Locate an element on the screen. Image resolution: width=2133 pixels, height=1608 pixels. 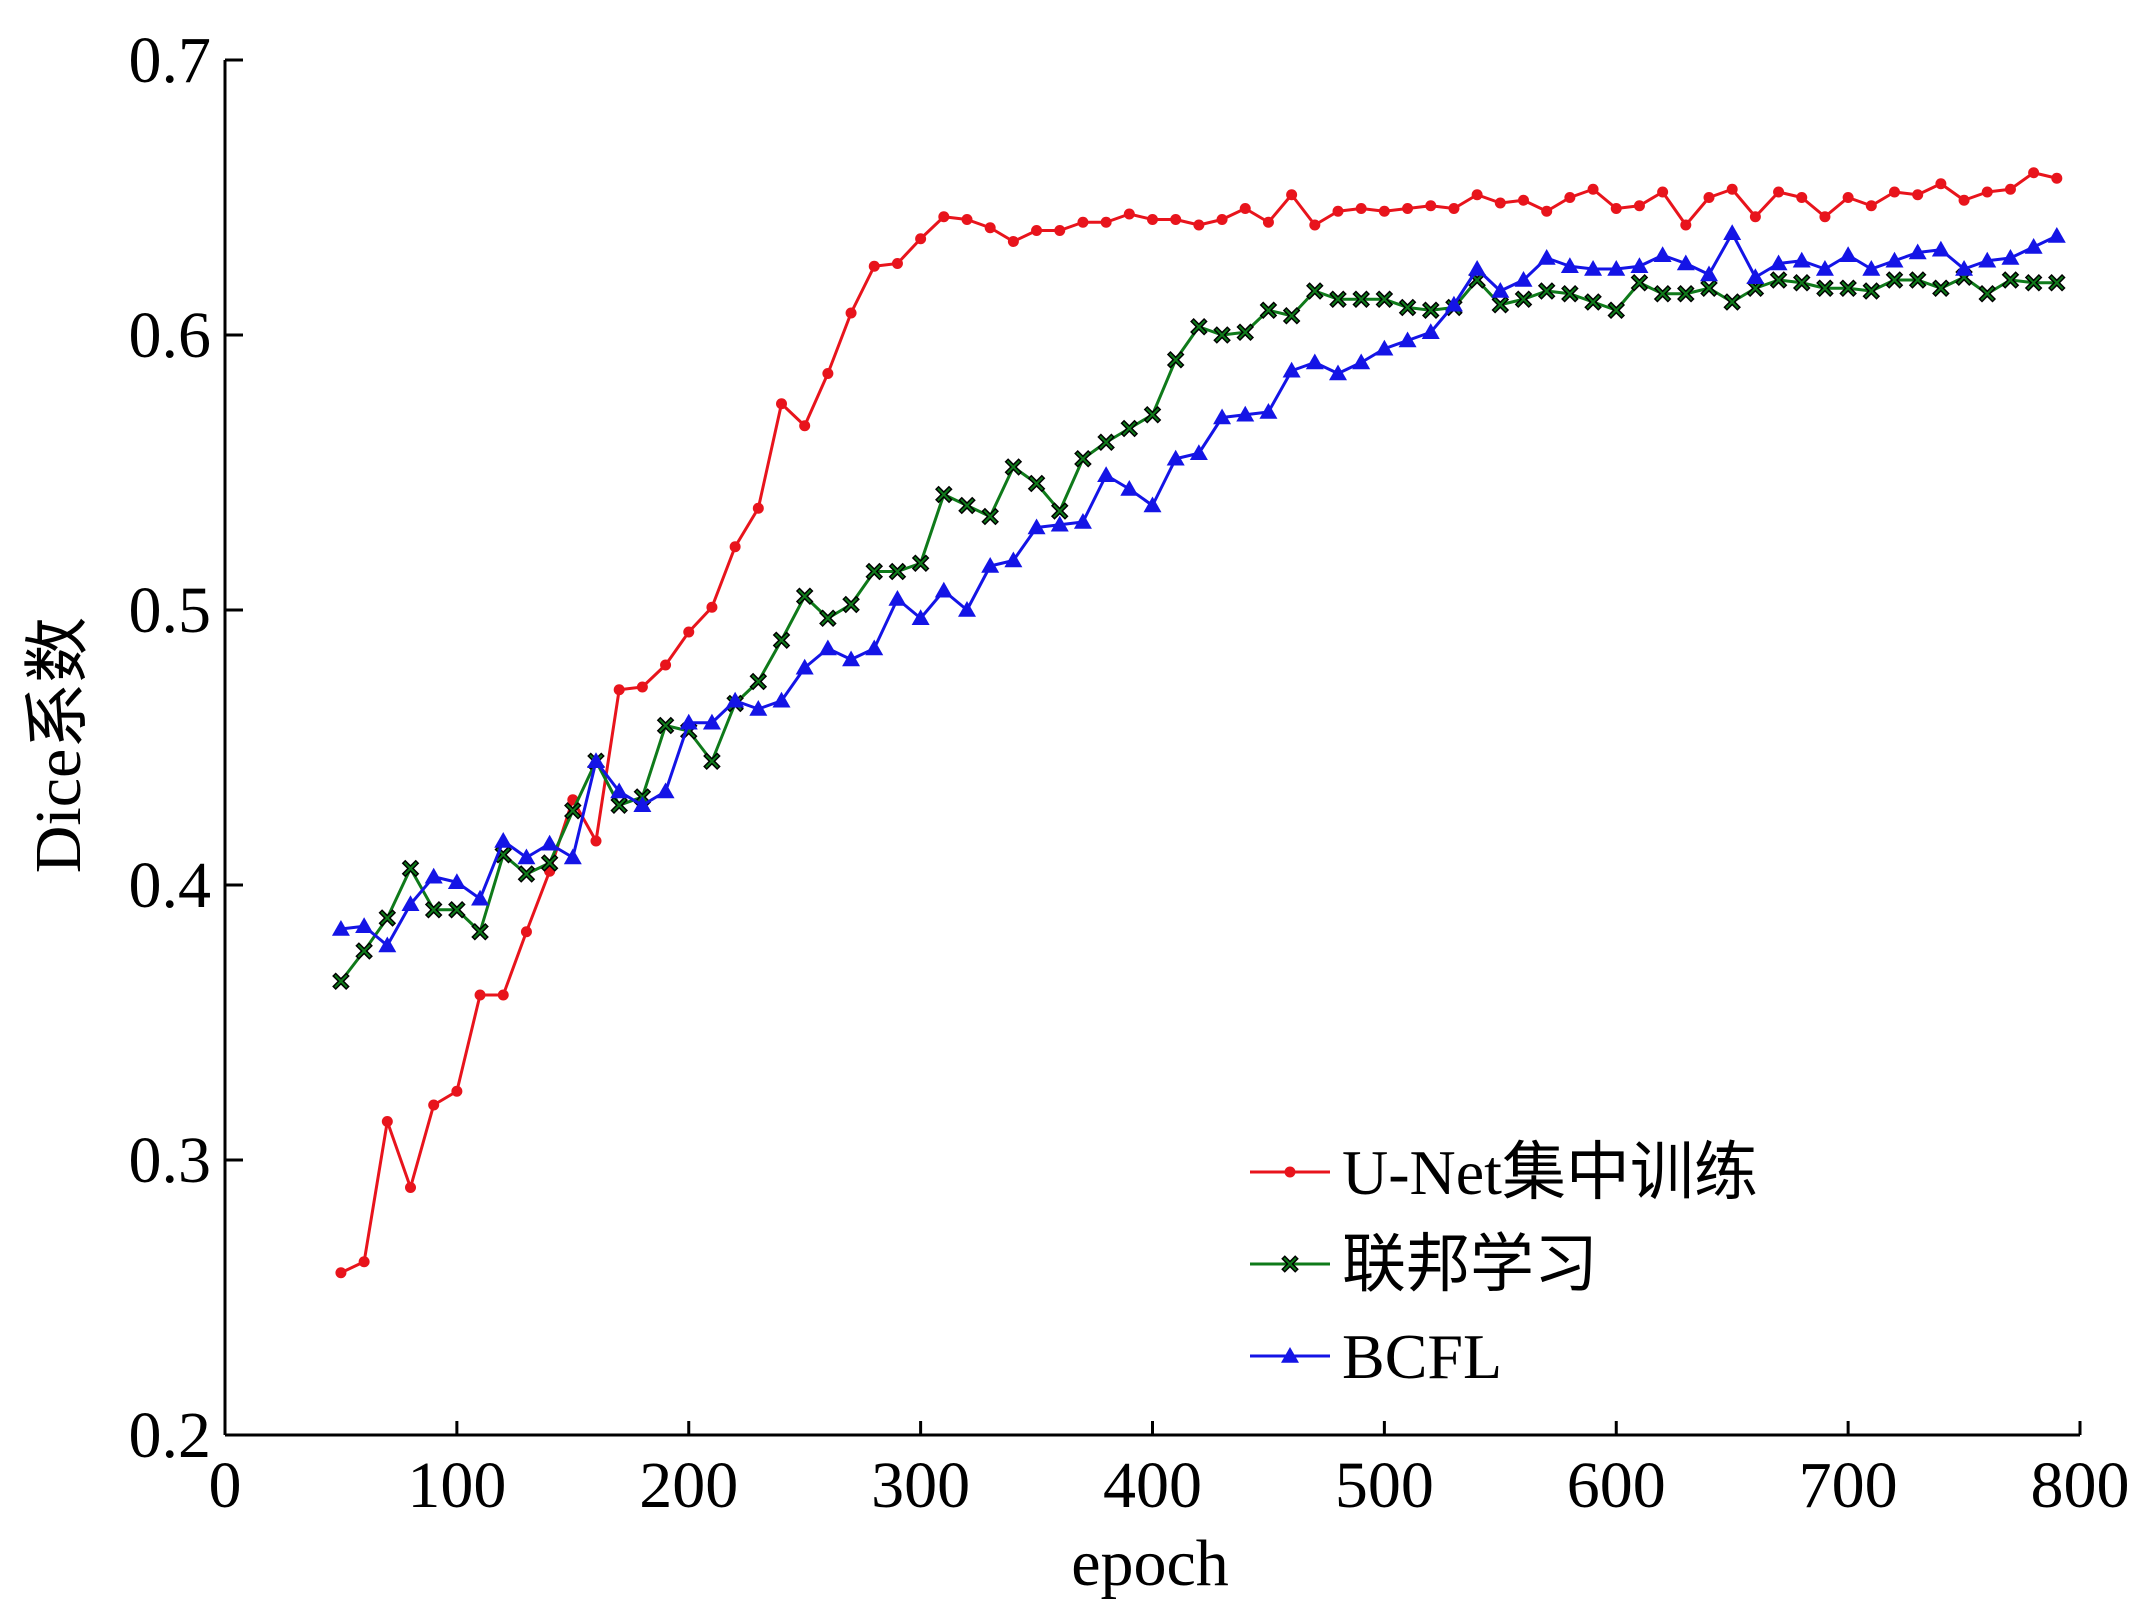
x-tick-label: 500 is located at coordinates (1384, 1485).